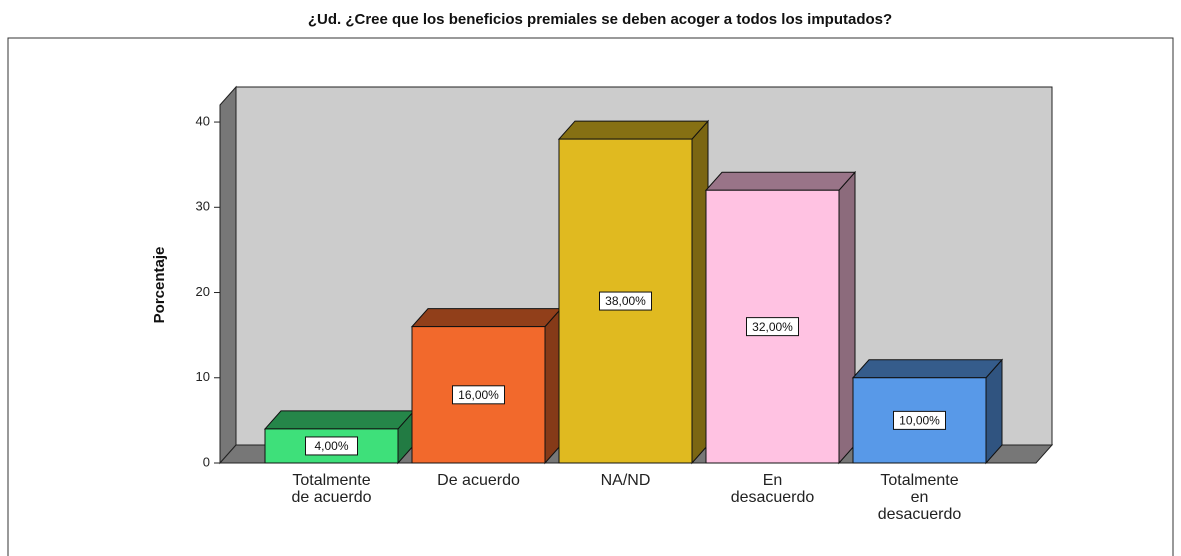  I want to click on y-tick-label: 20, so click(203, 291).